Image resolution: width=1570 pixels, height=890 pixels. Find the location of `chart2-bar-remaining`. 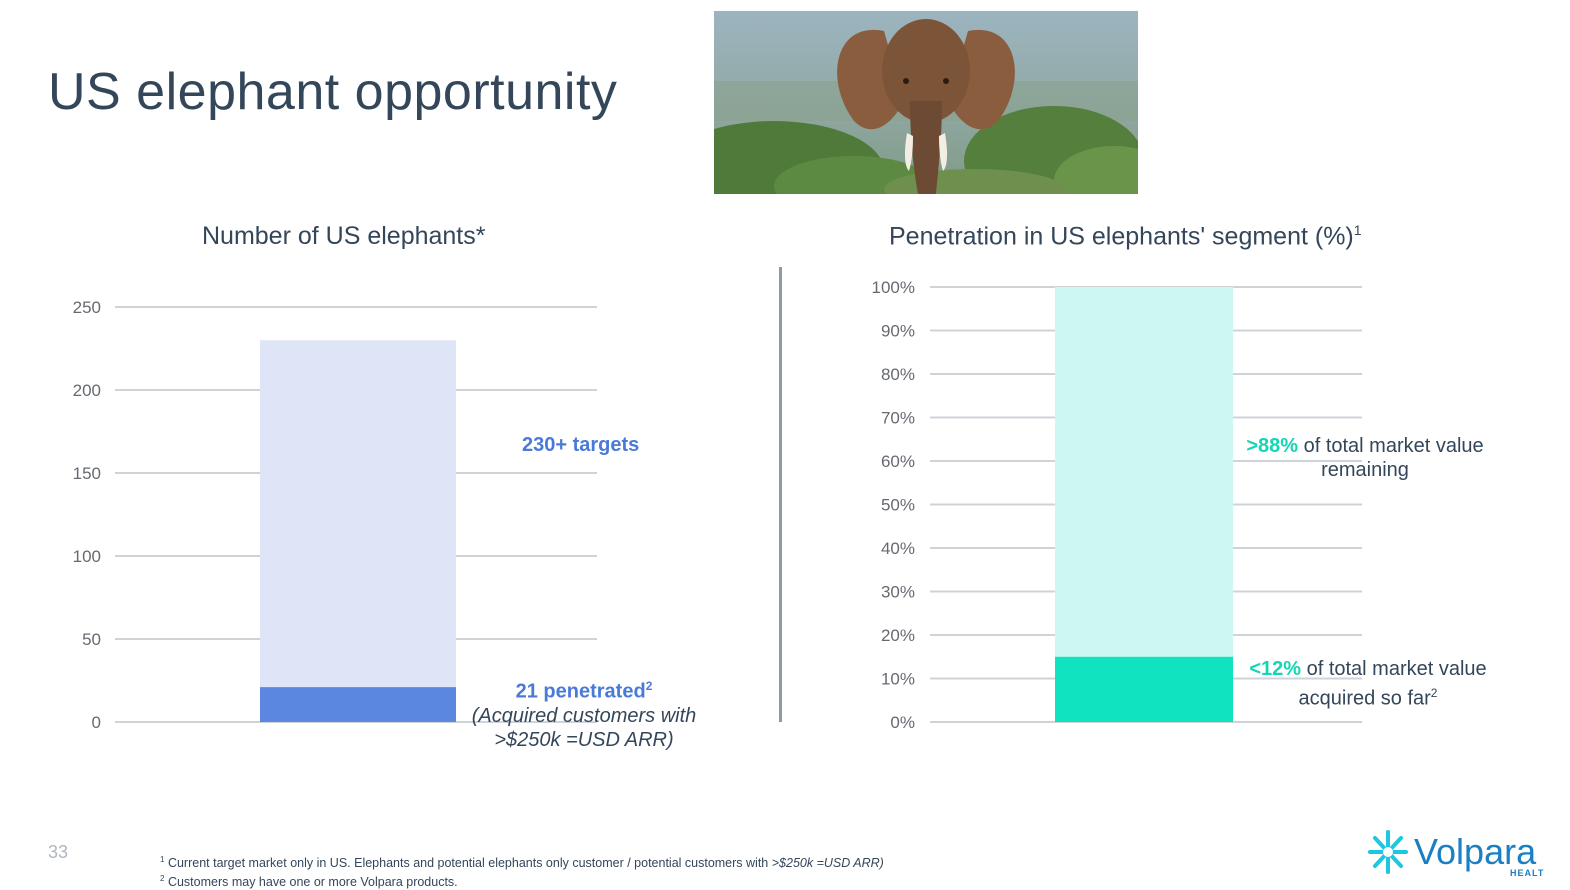

chart2-bar-remaining is located at coordinates (1144, 472).